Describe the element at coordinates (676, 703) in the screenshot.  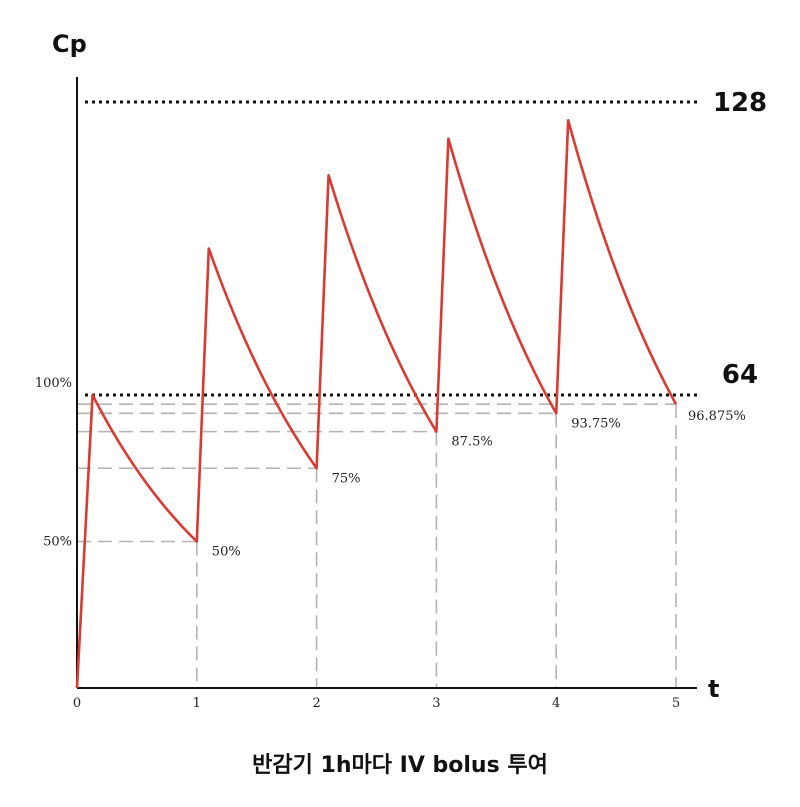
I see `x-tick-label-5: 5` at that location.